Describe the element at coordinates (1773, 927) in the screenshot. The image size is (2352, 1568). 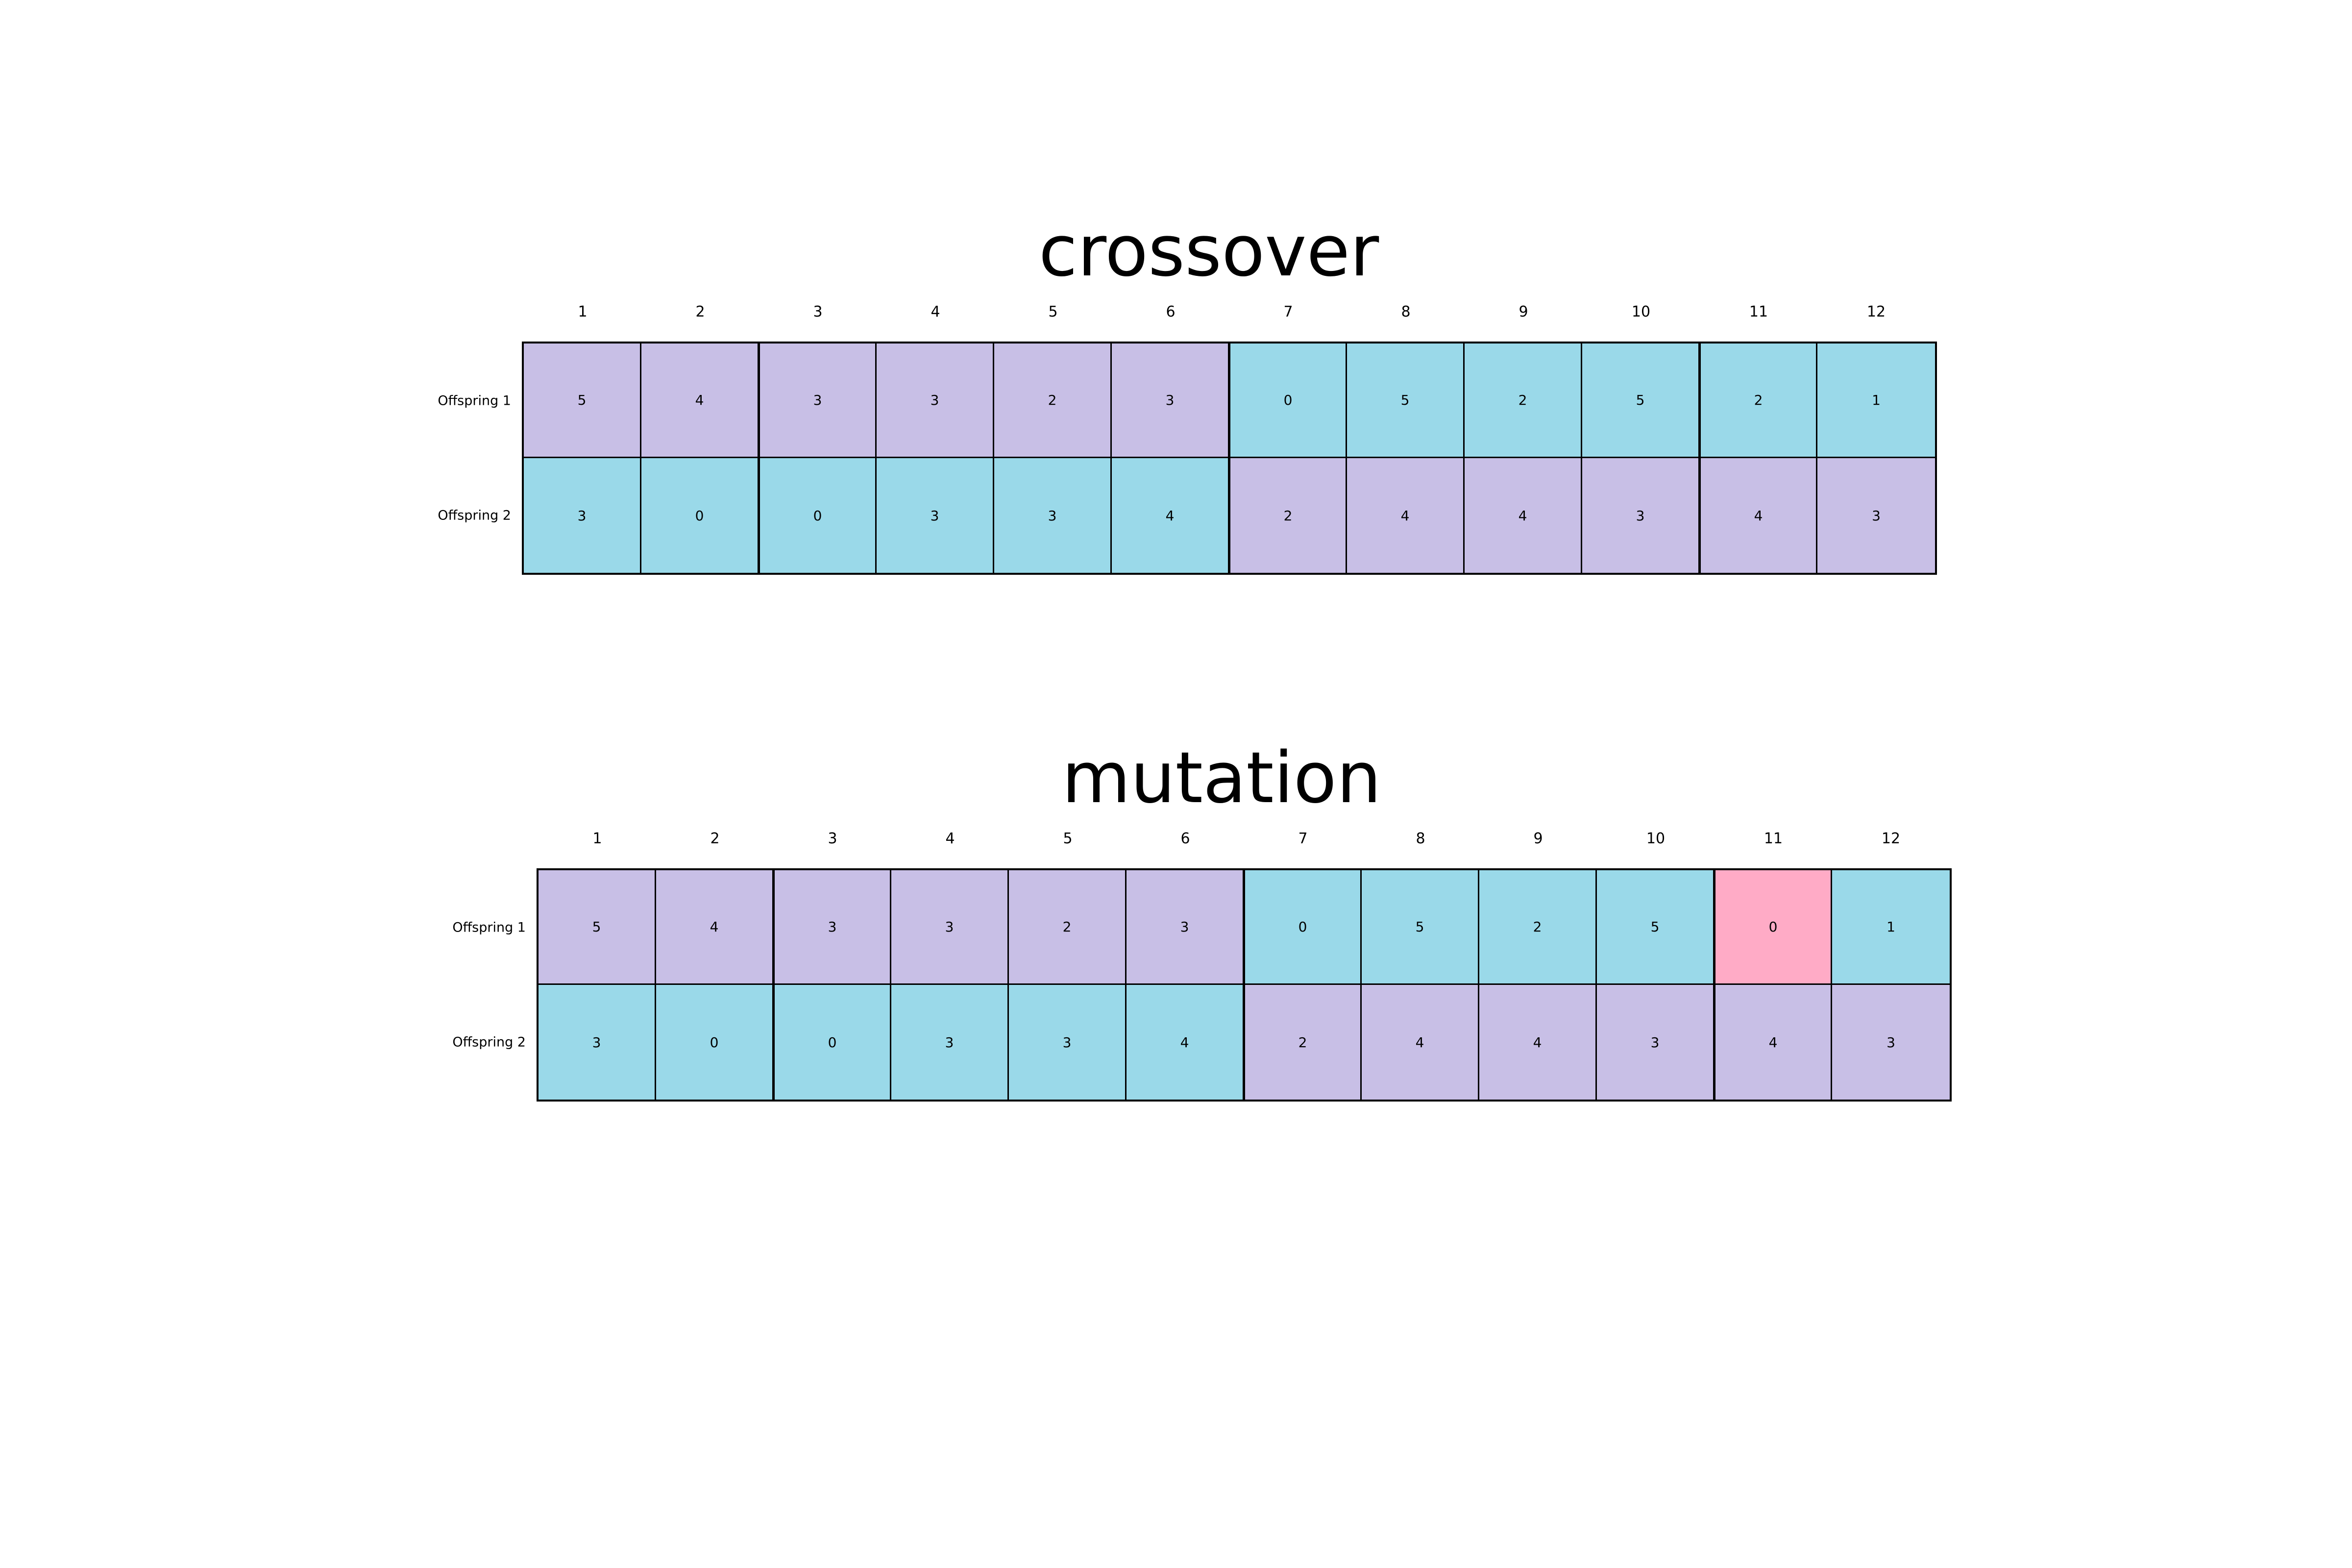
I see `mutated-gene-cell: 0` at that location.